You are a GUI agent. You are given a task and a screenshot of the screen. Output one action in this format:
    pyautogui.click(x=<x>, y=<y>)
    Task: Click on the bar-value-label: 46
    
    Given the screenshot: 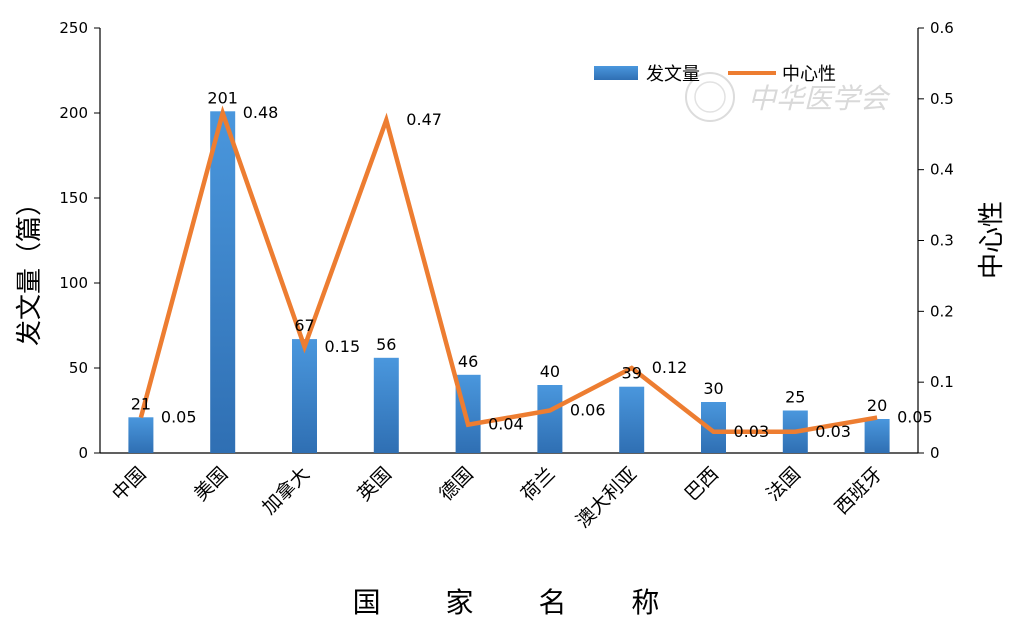 What is the action you would take?
    pyautogui.click(x=468, y=361)
    